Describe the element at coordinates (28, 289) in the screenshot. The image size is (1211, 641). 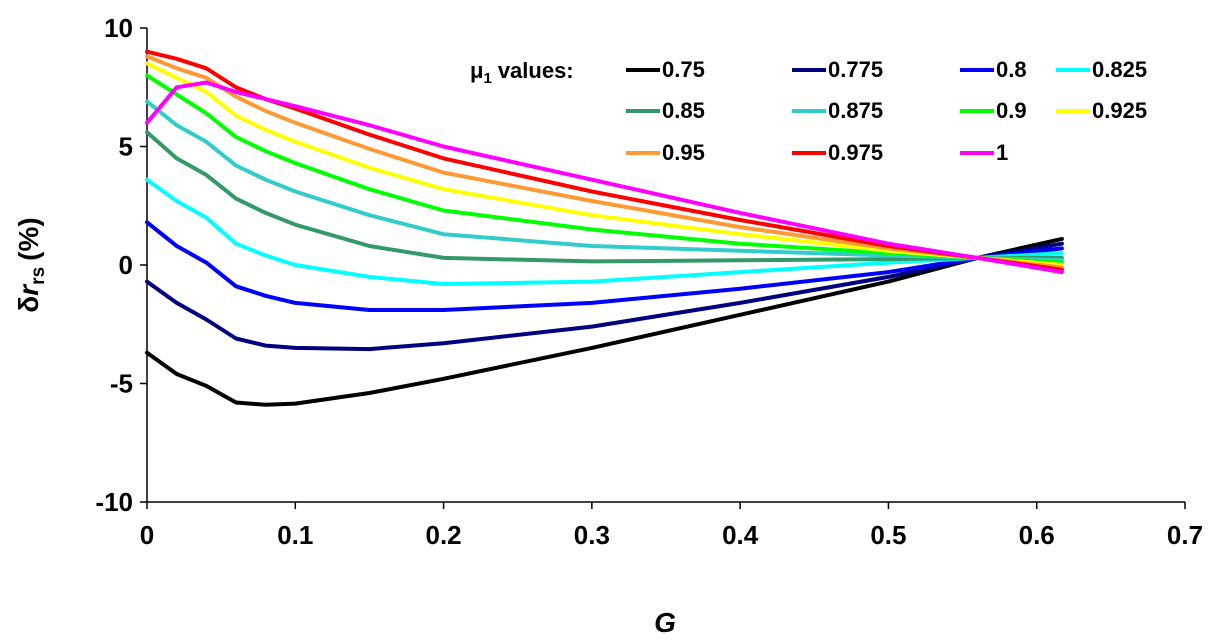
I see `y-label-variable: r` at that location.